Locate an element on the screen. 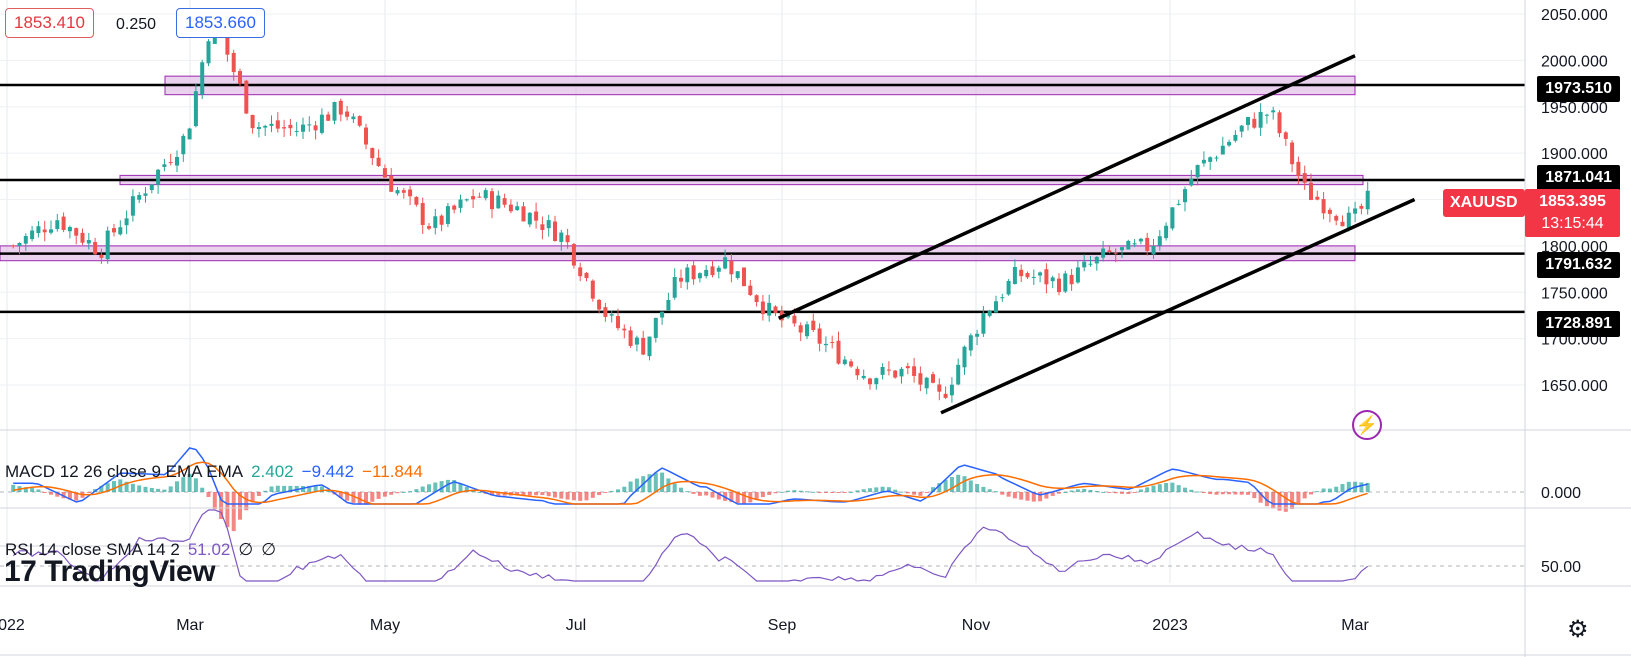  bid-price-box: 1853.410 is located at coordinates (49, 23).